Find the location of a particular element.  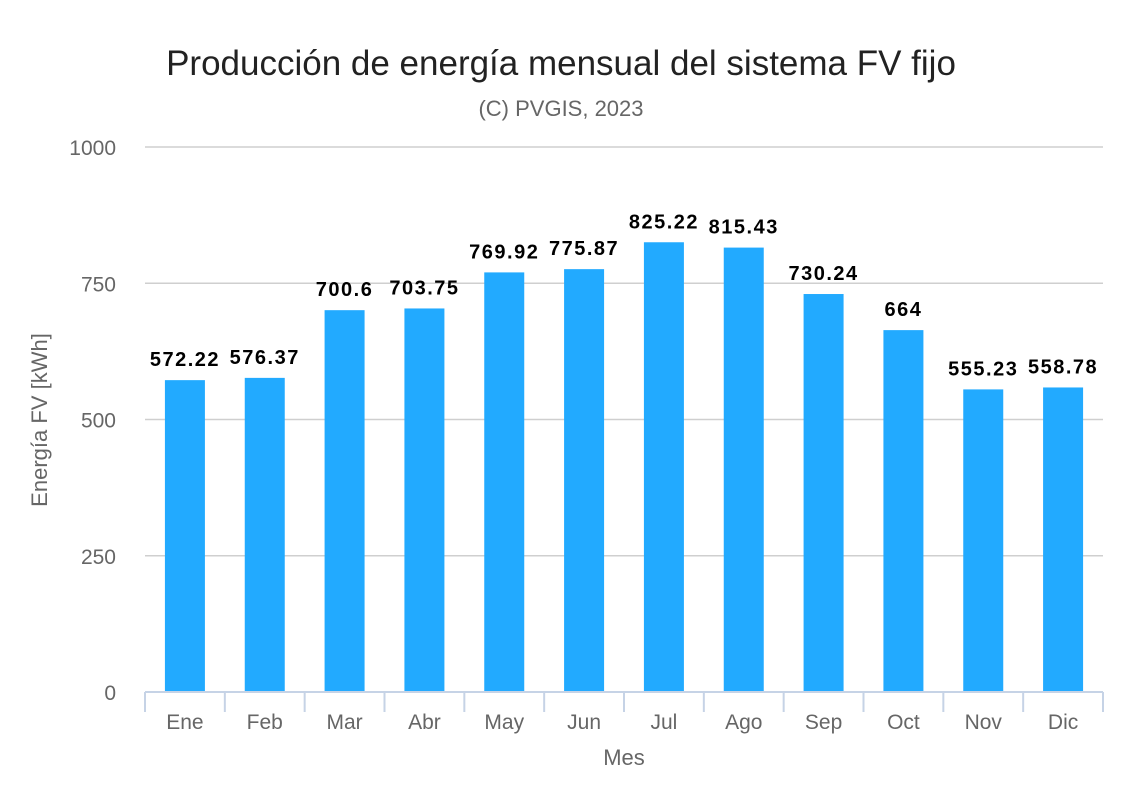

x-axis is located at coordinates (624, 701).